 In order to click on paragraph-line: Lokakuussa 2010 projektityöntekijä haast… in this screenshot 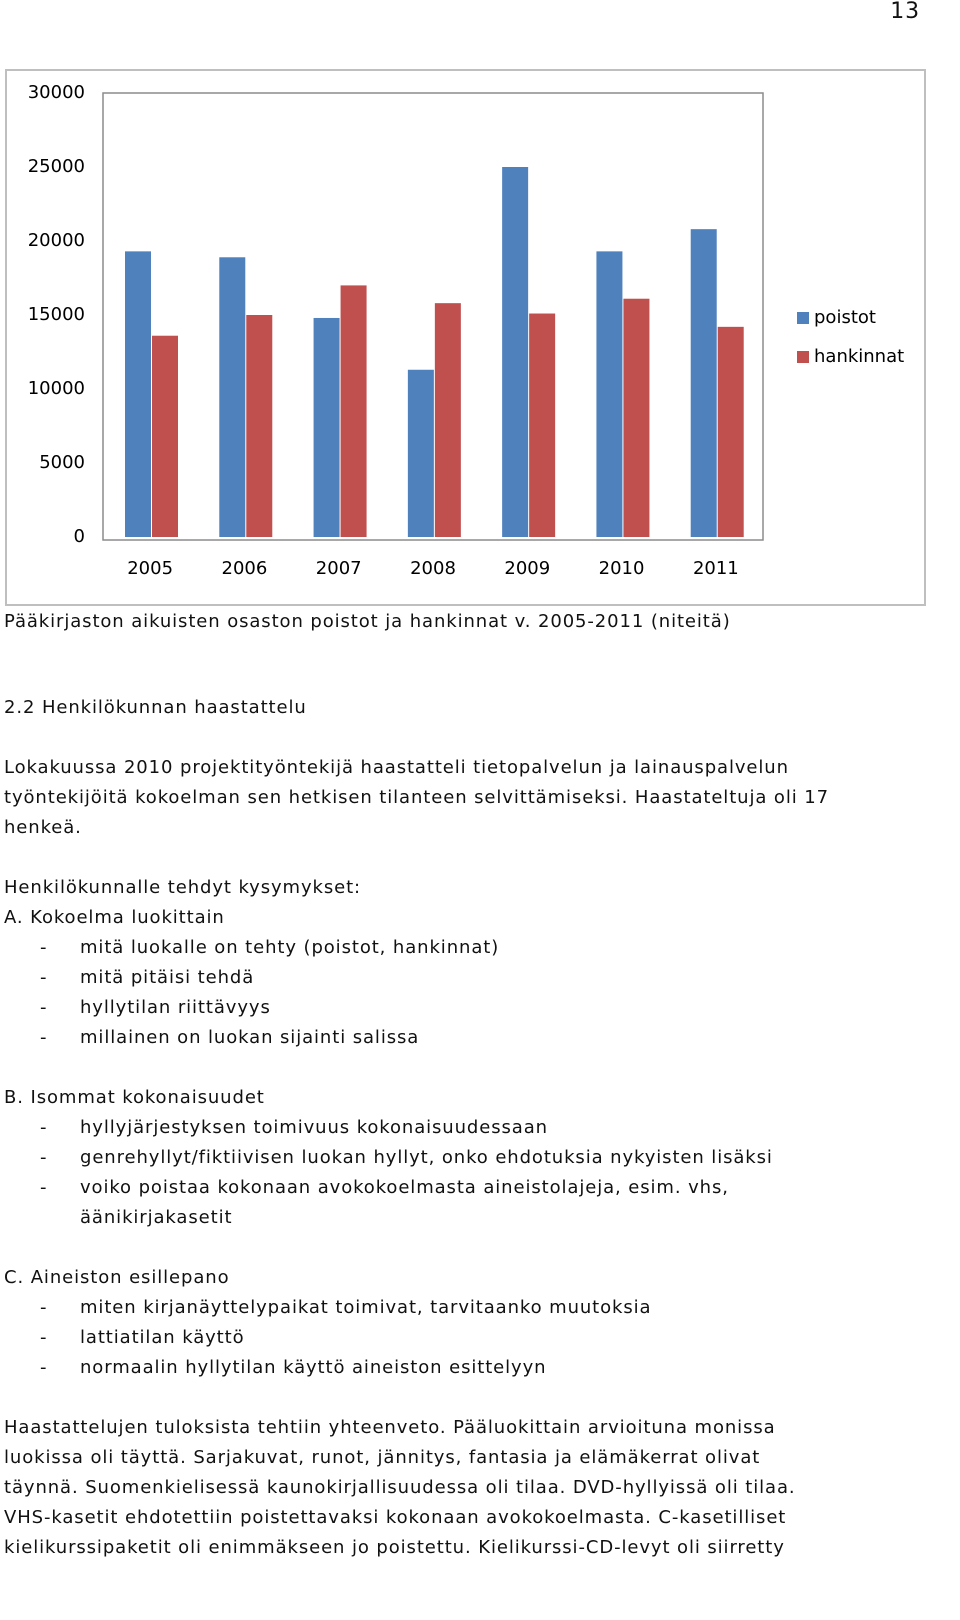, I will do `click(396, 767)`.